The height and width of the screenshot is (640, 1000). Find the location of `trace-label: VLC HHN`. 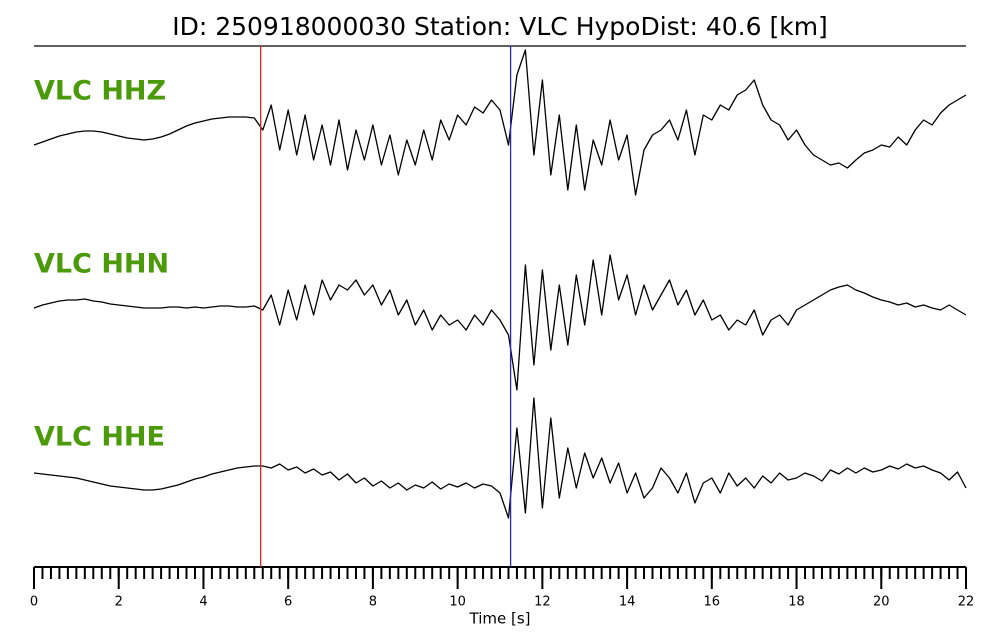

trace-label: VLC HHN is located at coordinates (101, 264).